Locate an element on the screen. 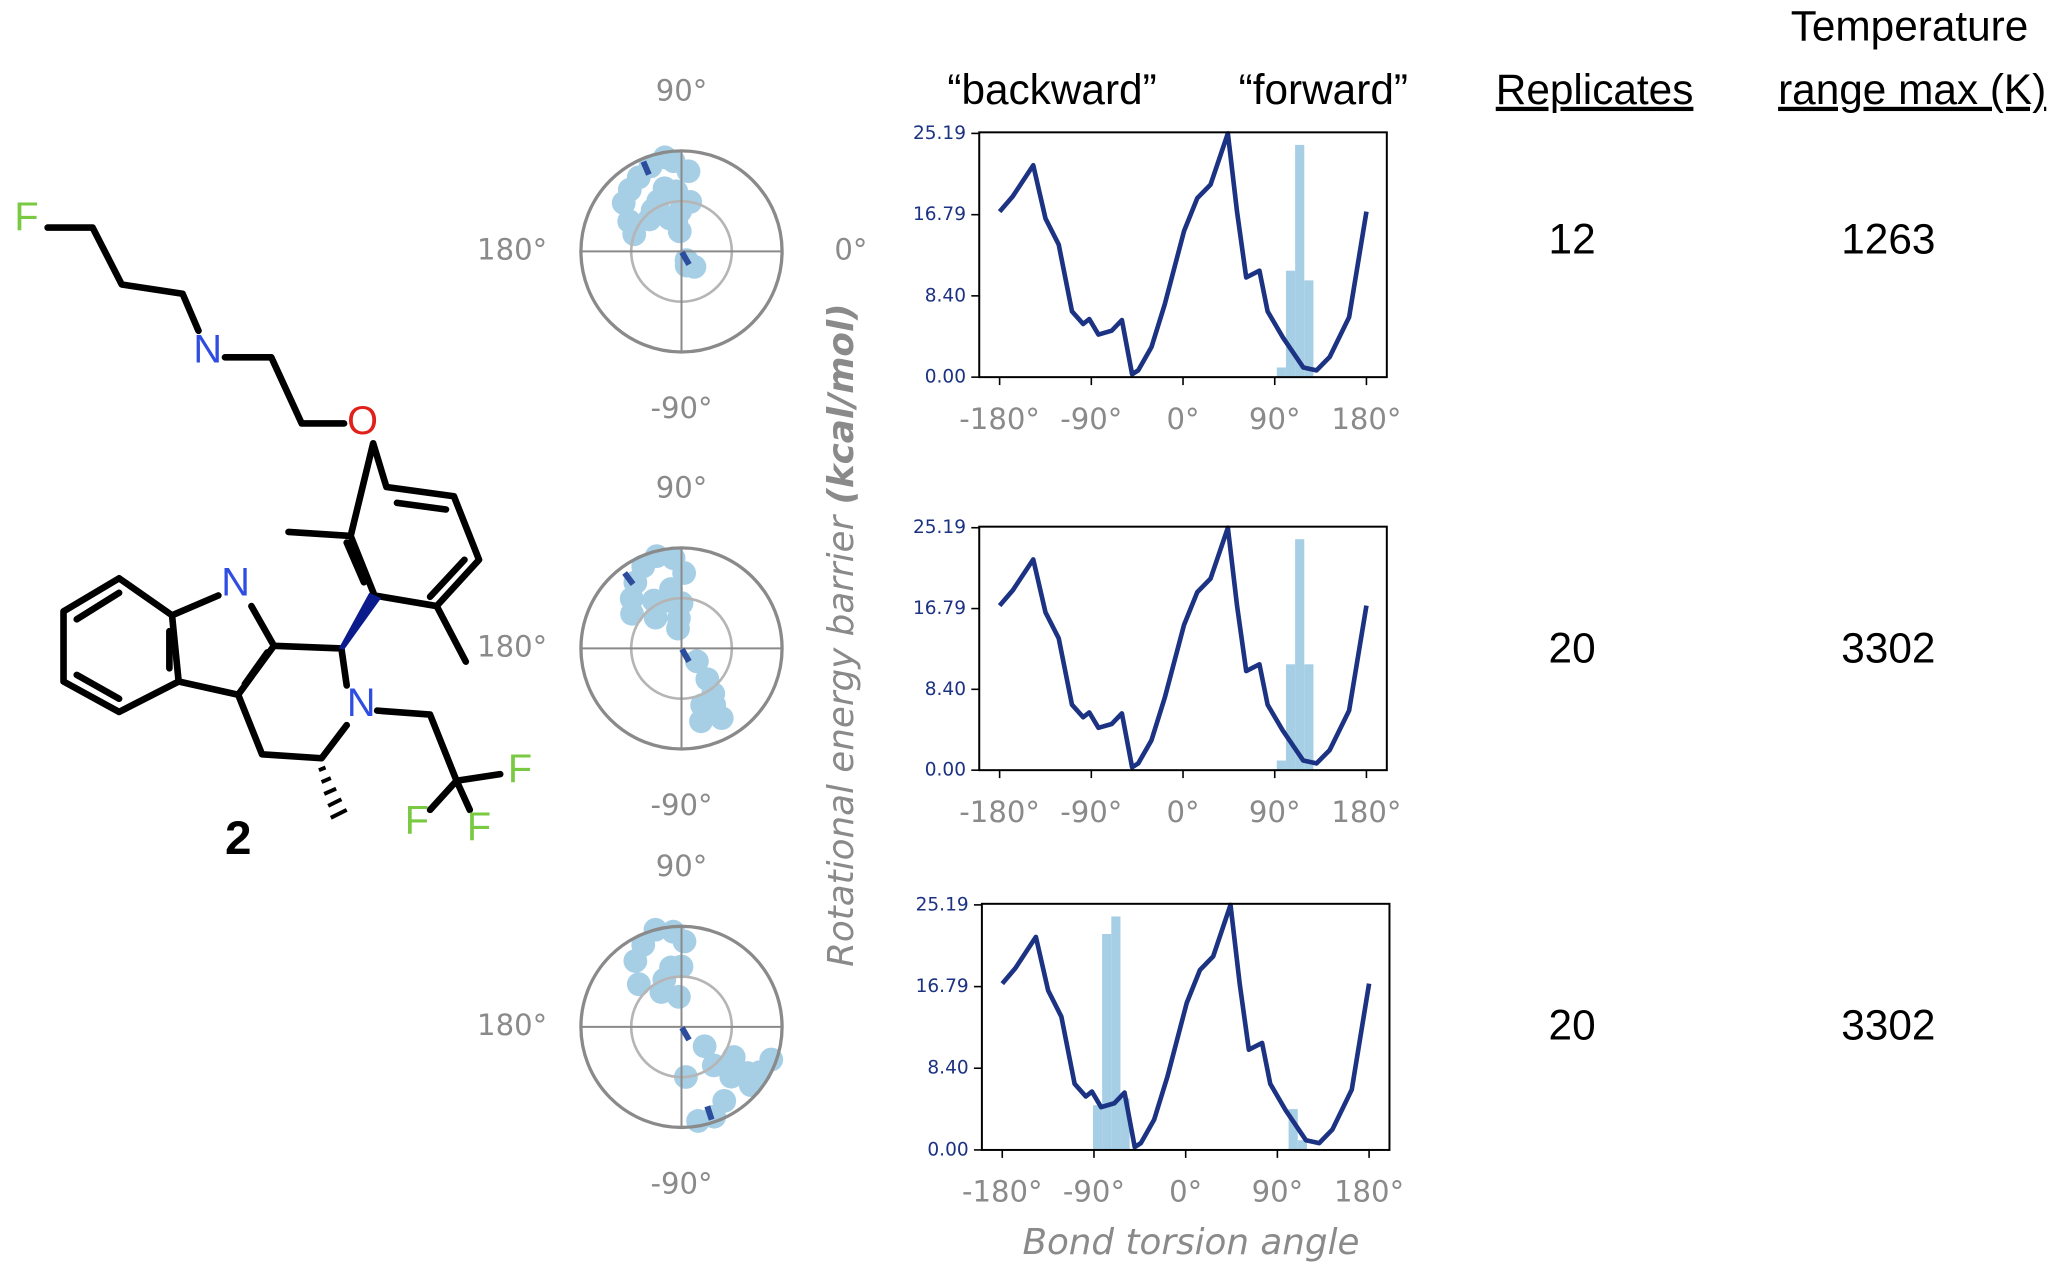 This screenshot has width=2067, height=1274. y-axis-label: Rotational energy barrier (kcal/mol) is located at coordinates (841, 634).